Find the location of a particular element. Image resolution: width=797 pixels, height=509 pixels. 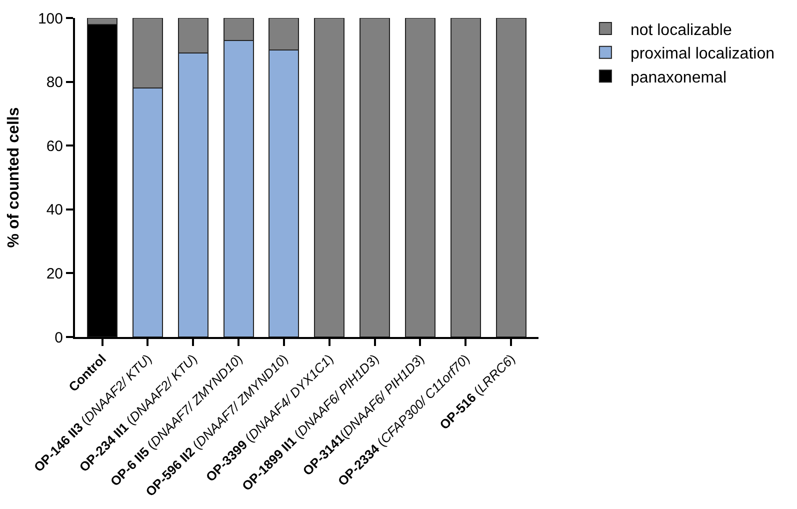

y-tick-label: 0 is located at coordinates (58, 337).